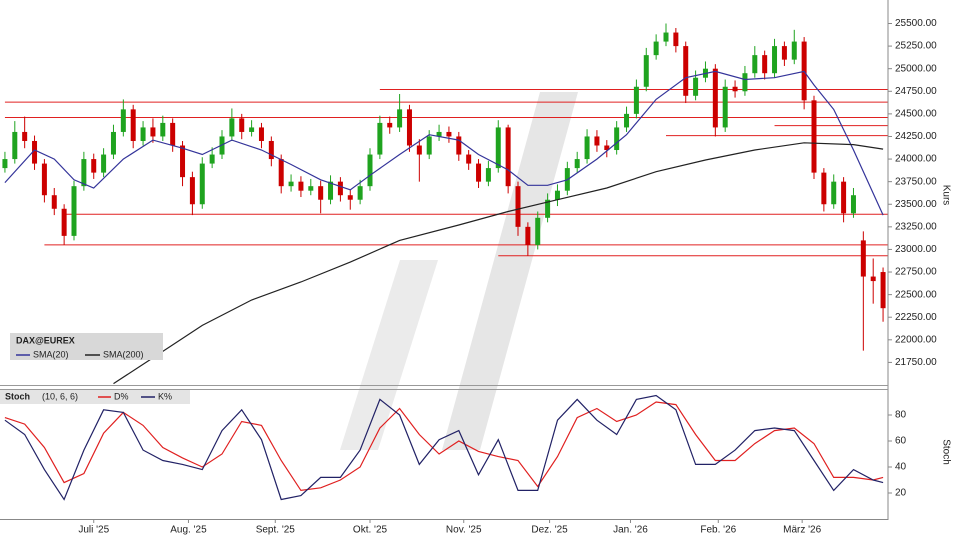 The height and width of the screenshot is (540, 960). Describe the element at coordinates (45, 340) in the screenshot. I see `legend-title: DAX@EUREX` at that location.